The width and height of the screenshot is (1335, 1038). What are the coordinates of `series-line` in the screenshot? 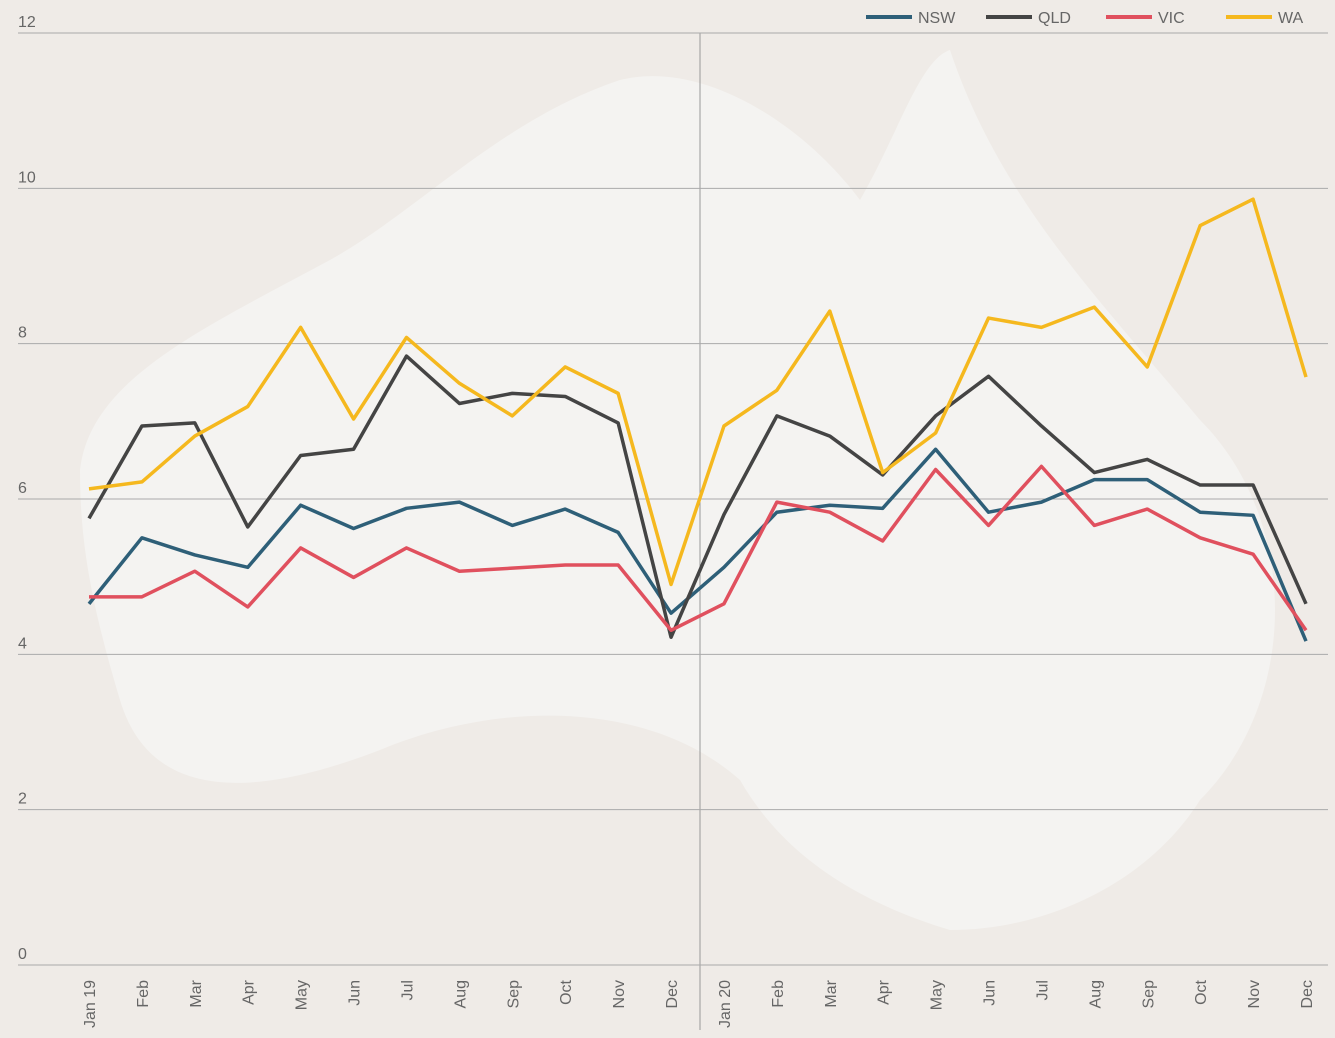 It's located at (698, 548).